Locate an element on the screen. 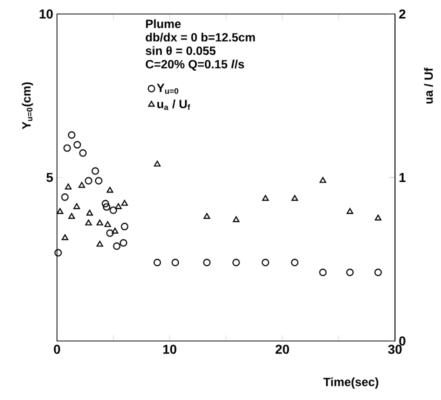 This screenshot has height=400, width=441. y2-axis-title: ua / Uf is located at coordinates (428, 86).